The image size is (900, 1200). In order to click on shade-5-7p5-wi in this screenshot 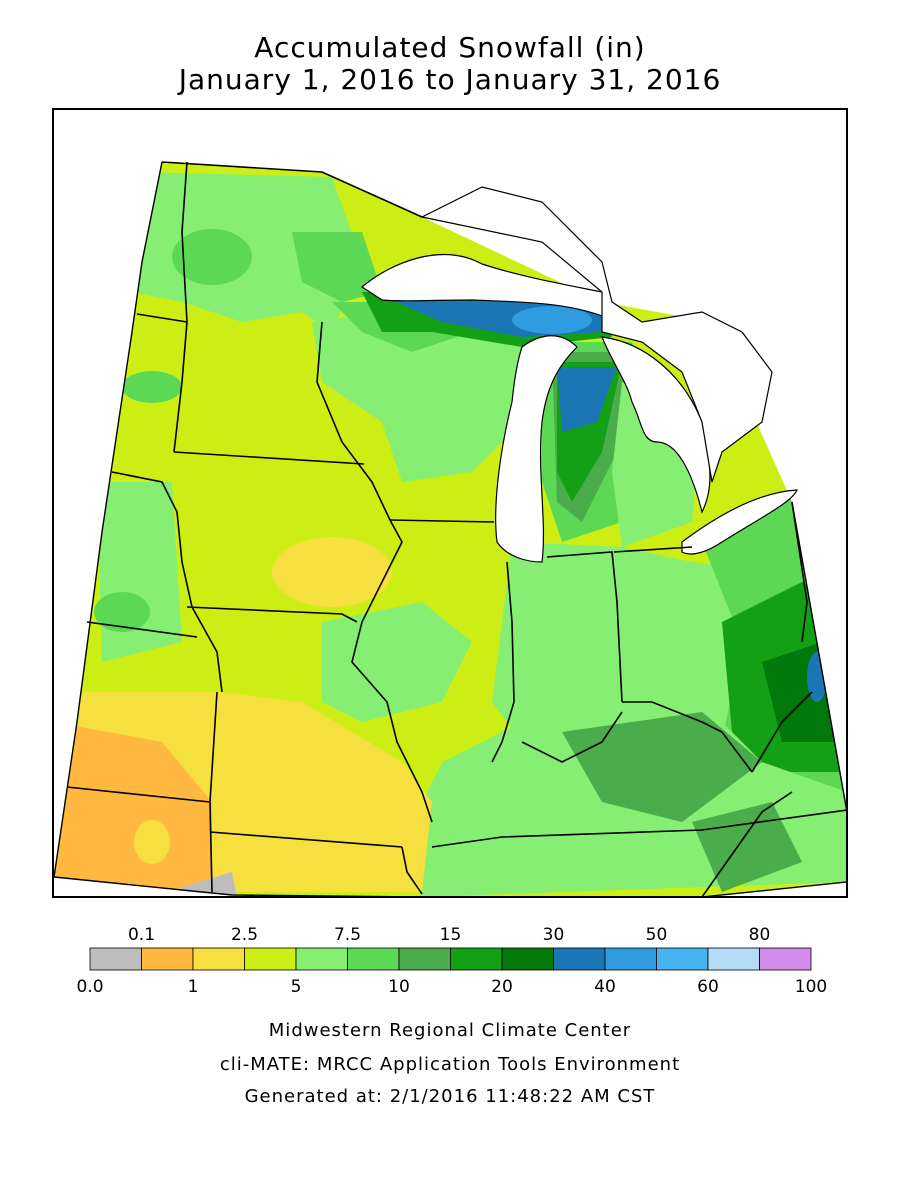, I will do `click(437, 392)`.